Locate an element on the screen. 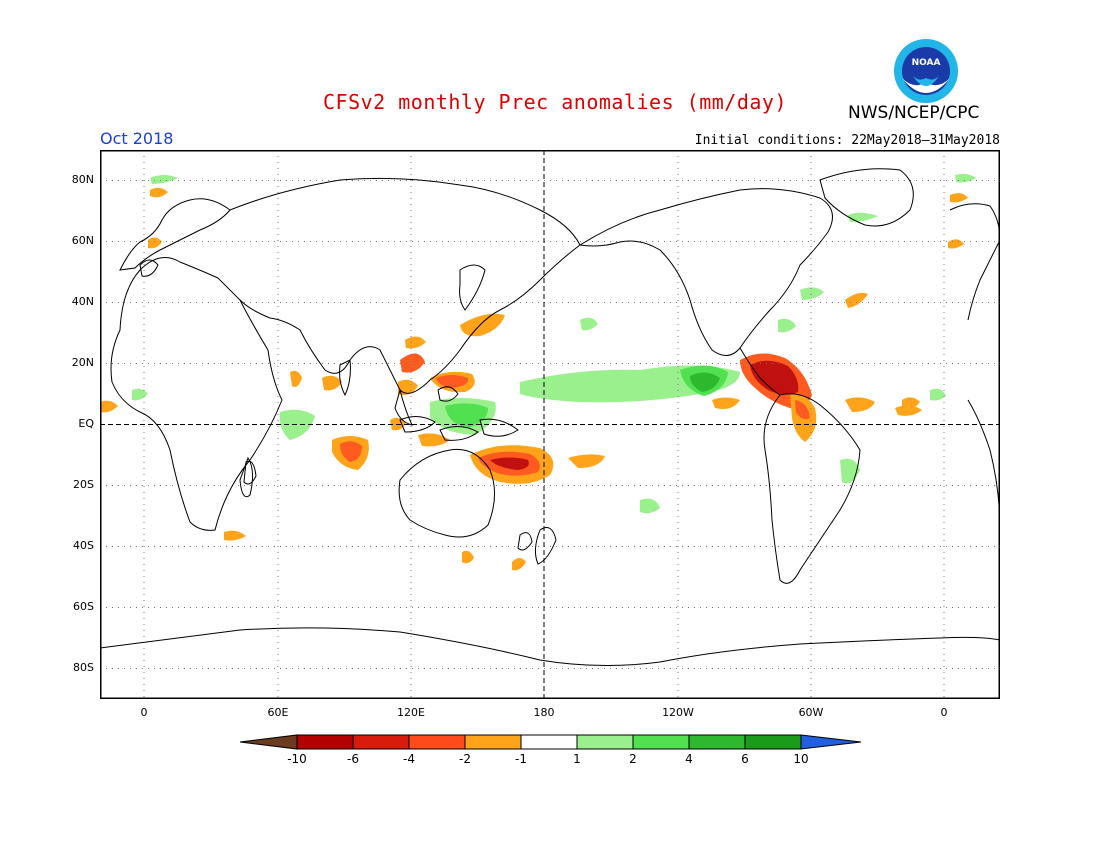  colorbar is located at coordinates (551, 742).